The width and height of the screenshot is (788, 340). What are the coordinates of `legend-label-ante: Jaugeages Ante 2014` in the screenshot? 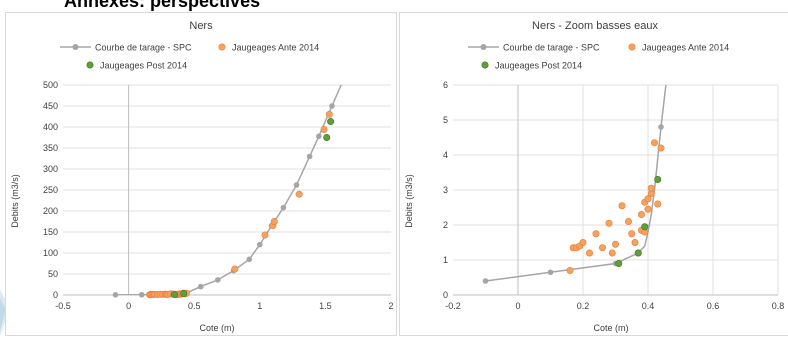 It's located at (685, 48).